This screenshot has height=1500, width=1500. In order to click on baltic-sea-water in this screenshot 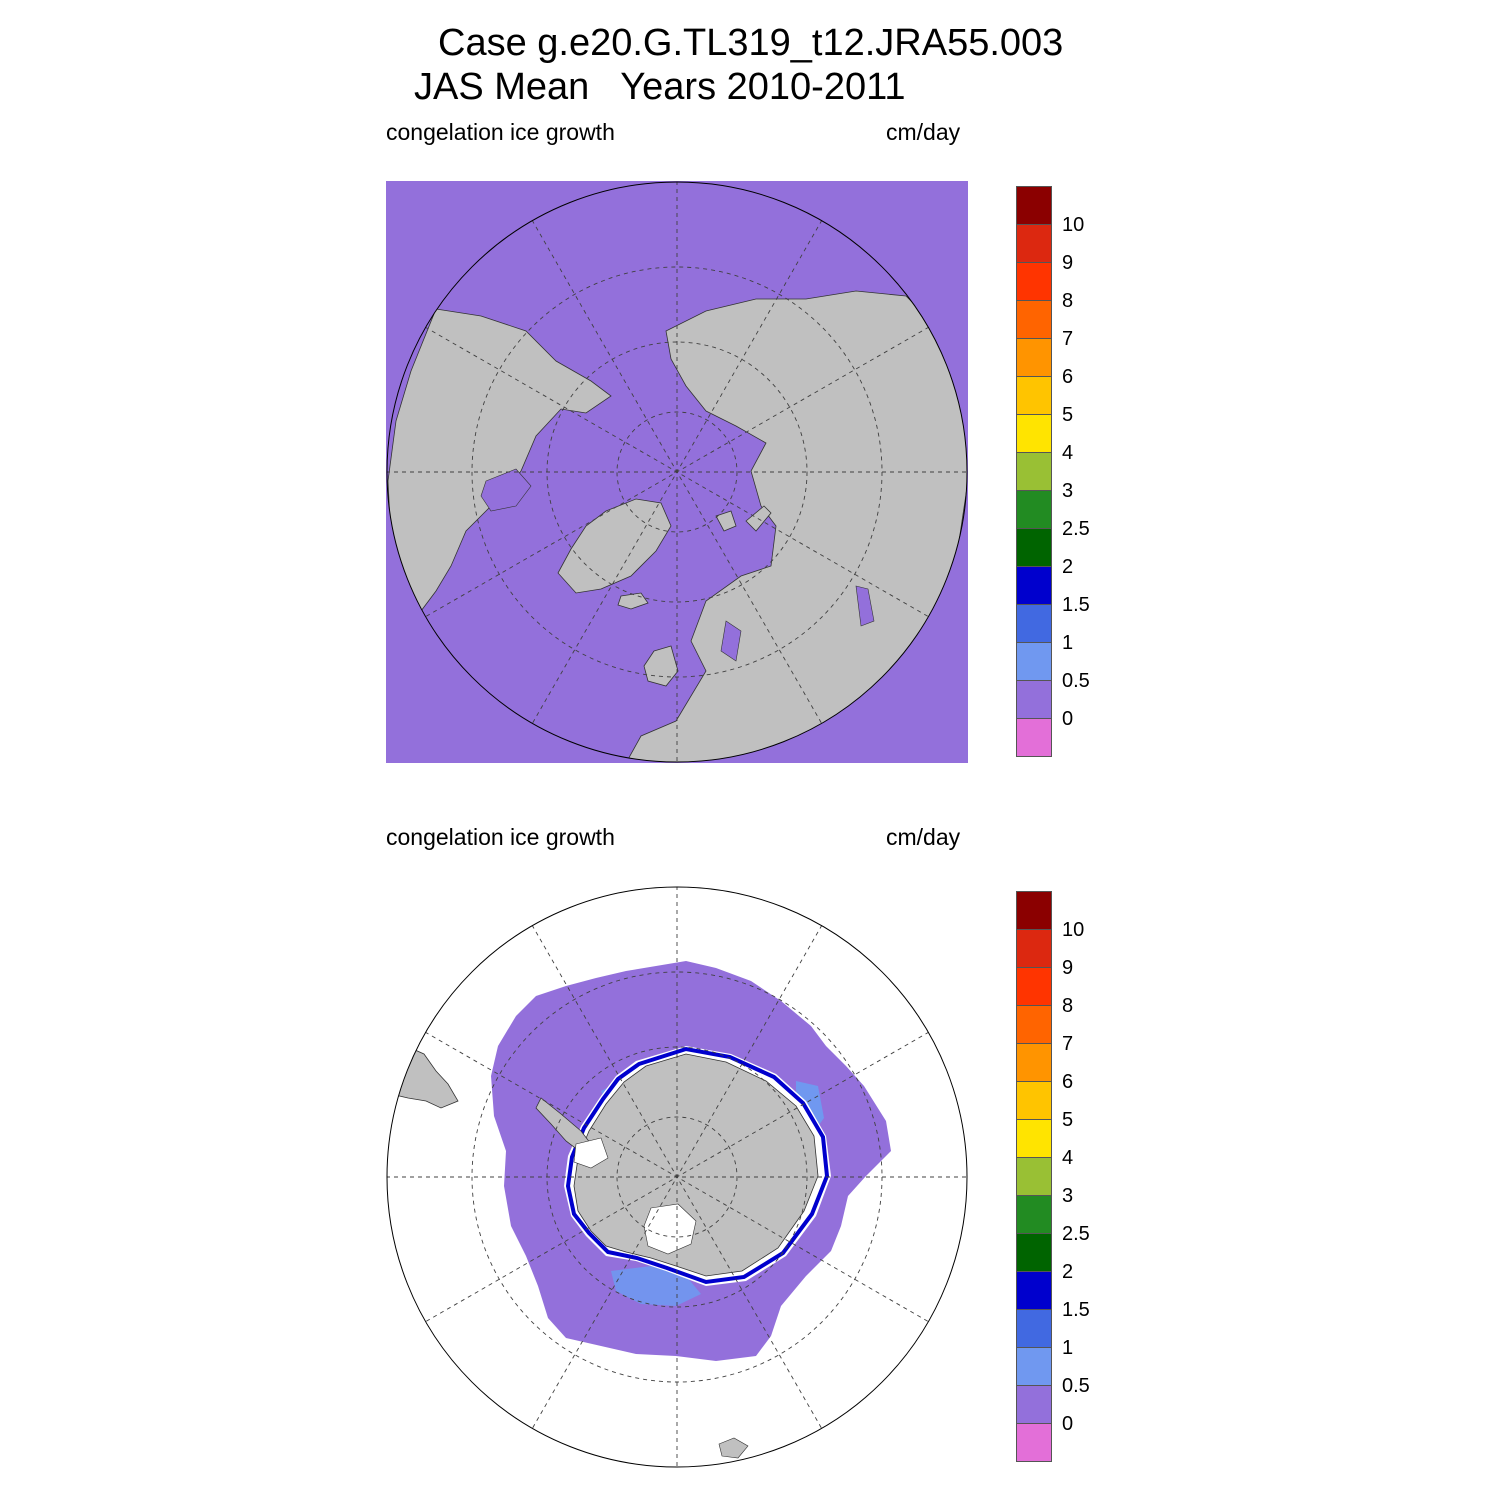, I will do `click(731, 641)`.